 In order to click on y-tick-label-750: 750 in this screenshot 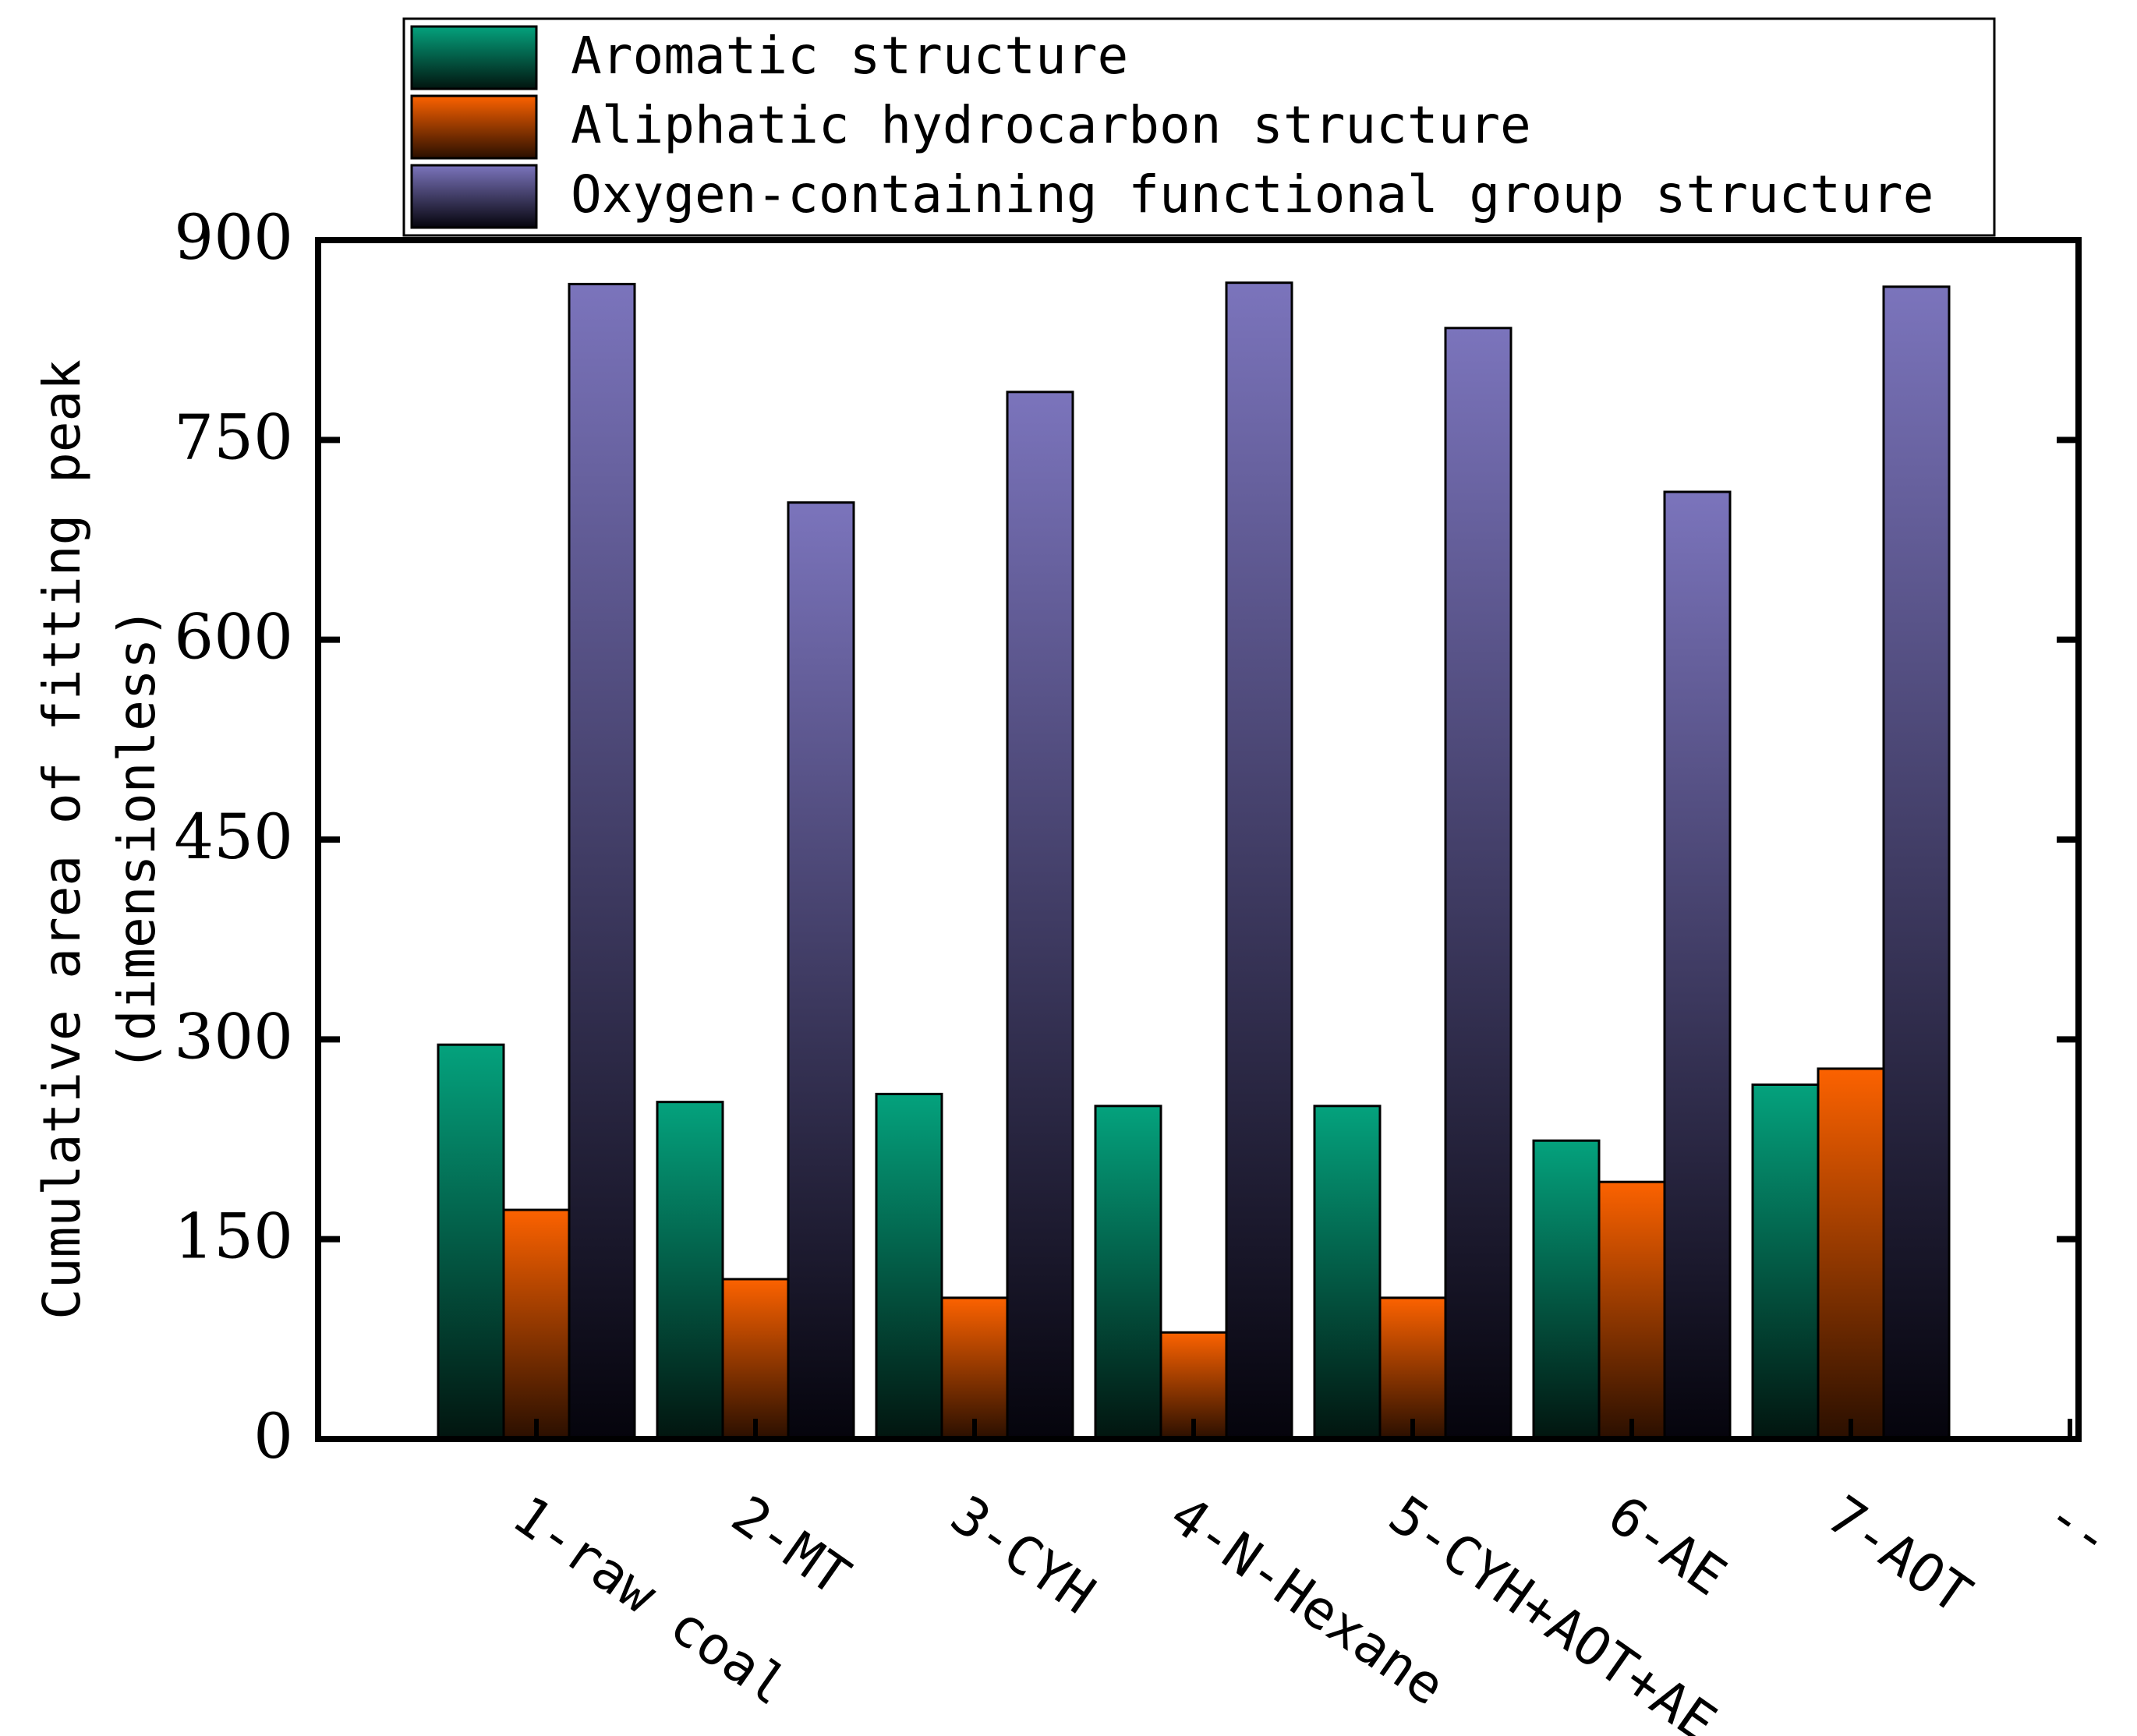, I will do `click(233, 437)`.